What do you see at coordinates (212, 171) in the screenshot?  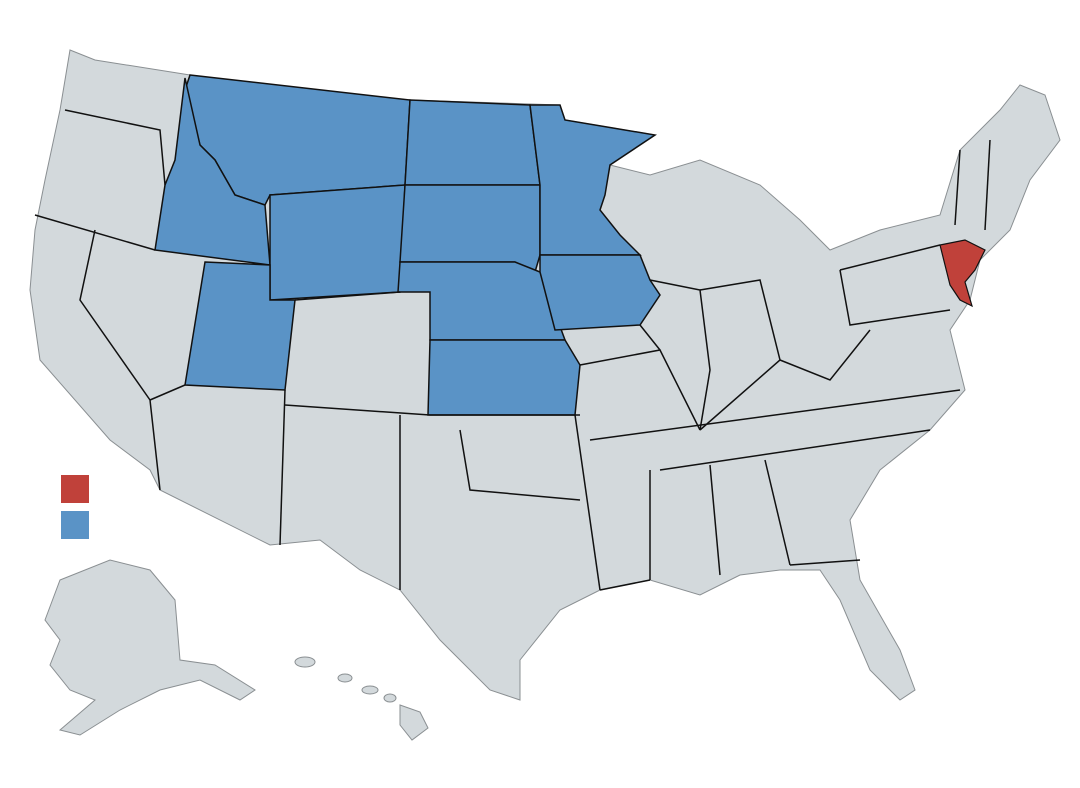 I see `state-idaho` at bounding box center [212, 171].